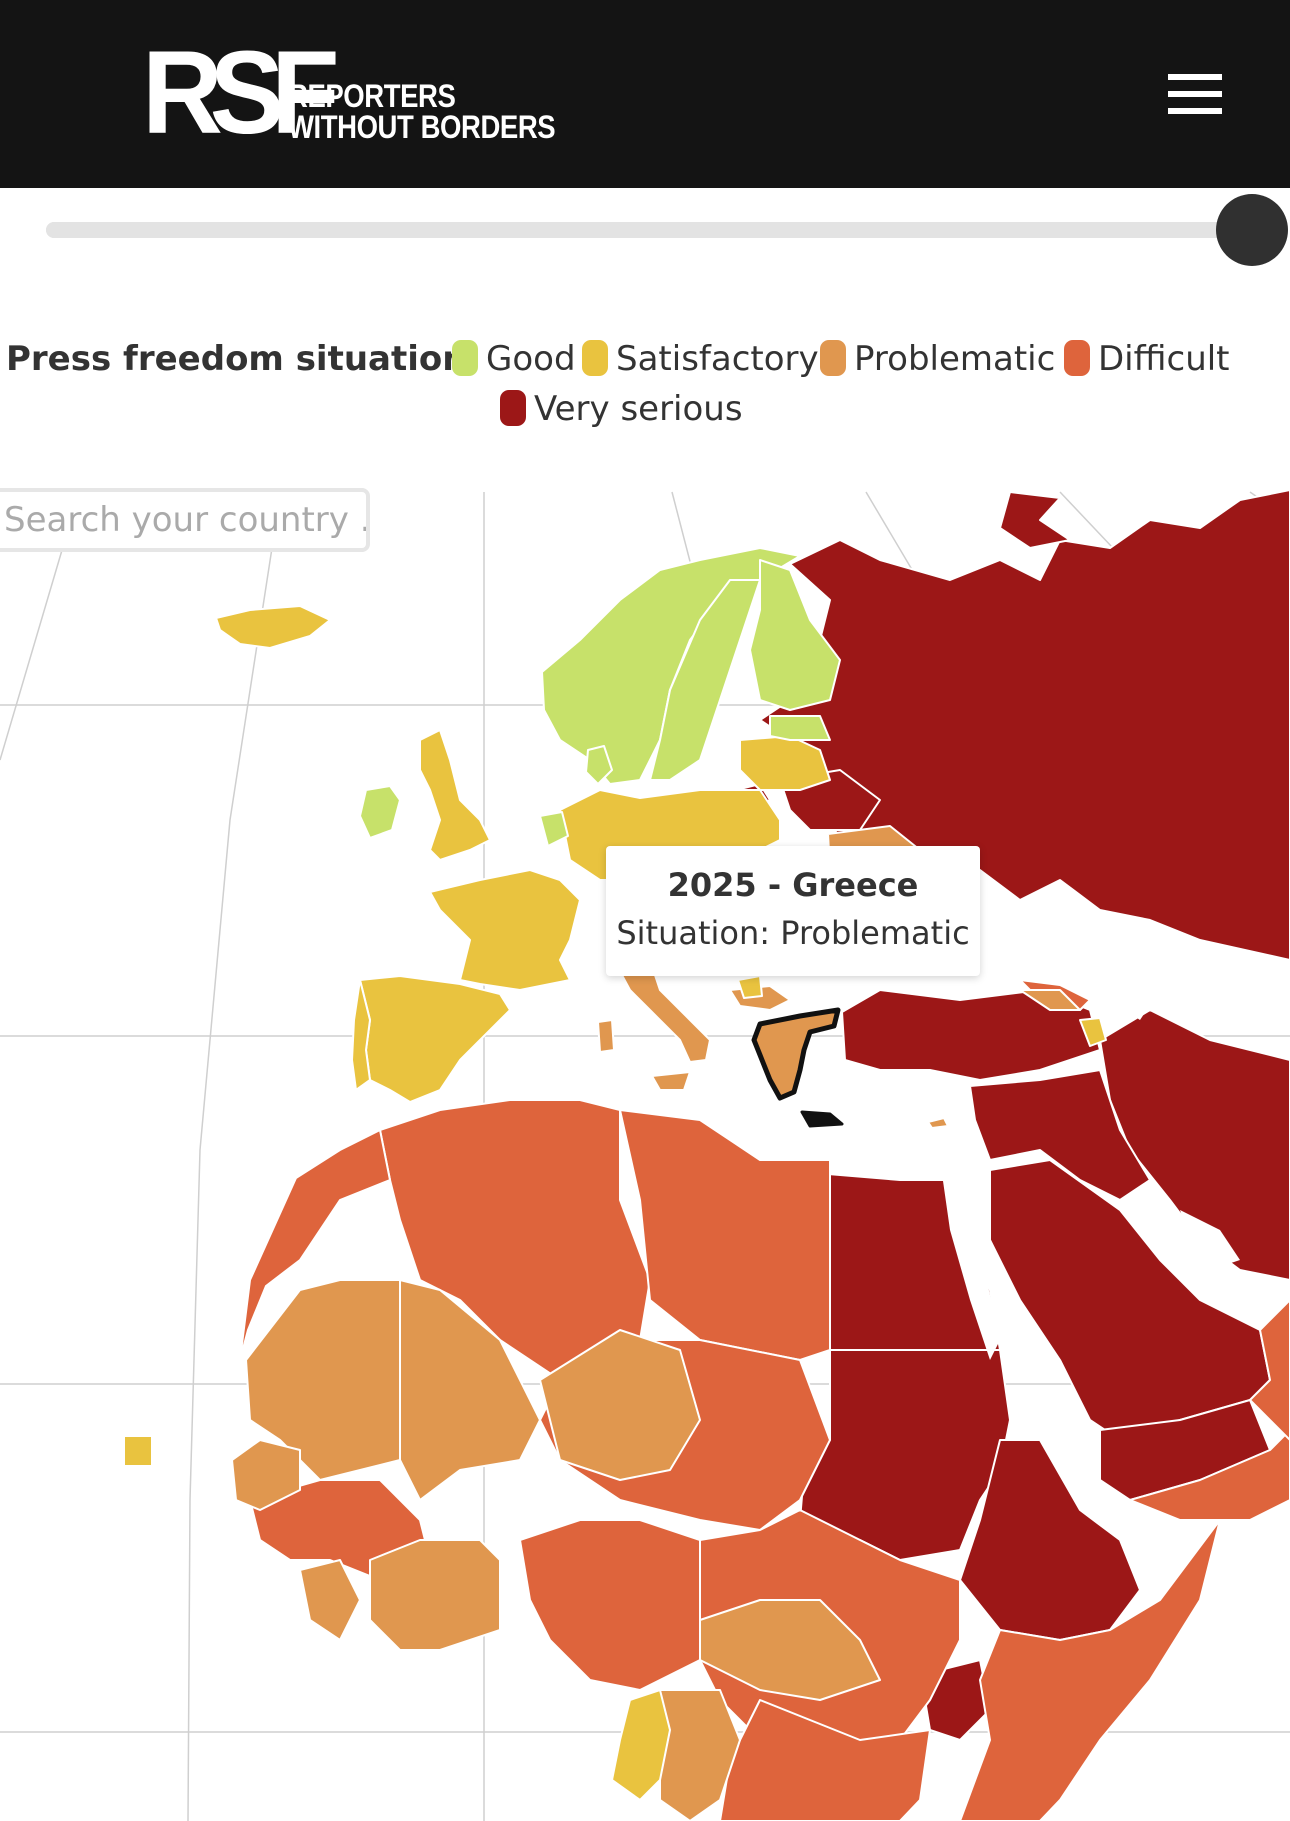  I want to click on year-slider-fill, so click(651, 230).